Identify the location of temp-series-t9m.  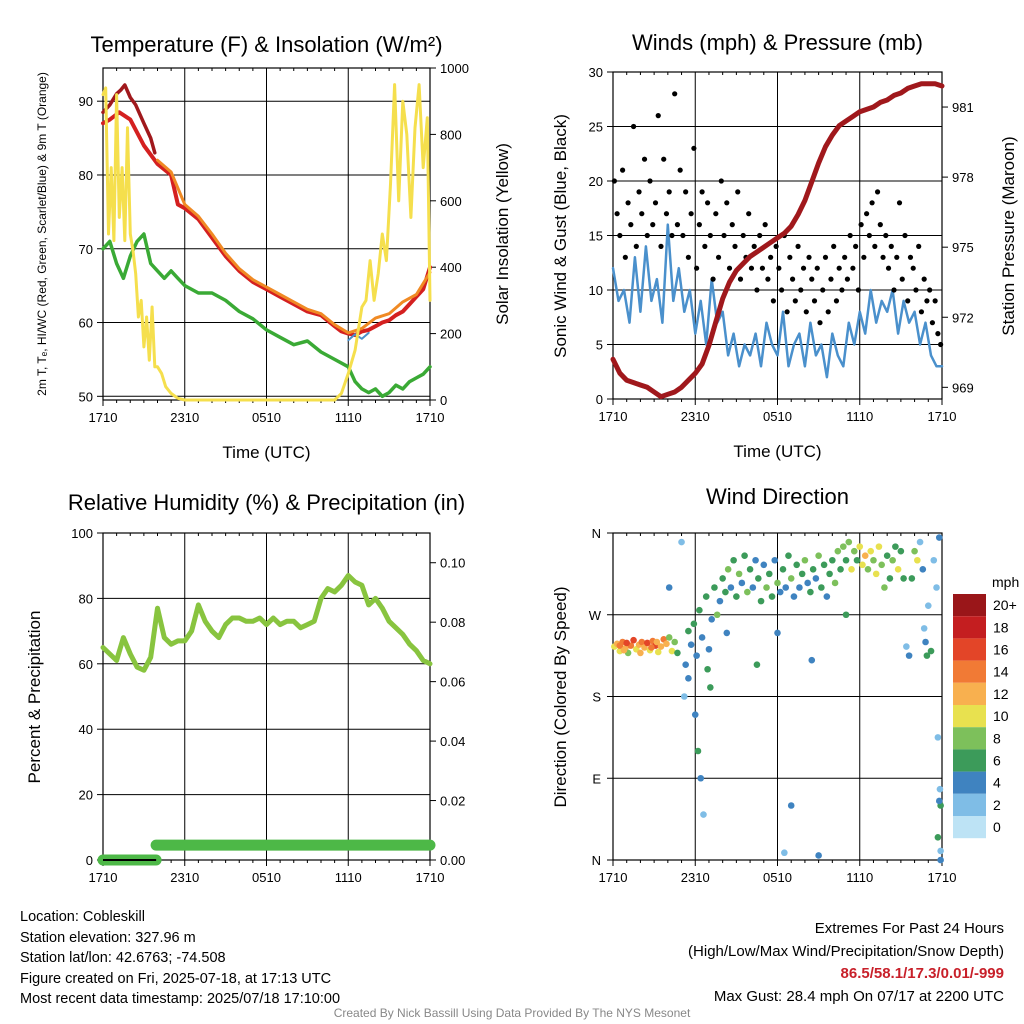
(294, 246).